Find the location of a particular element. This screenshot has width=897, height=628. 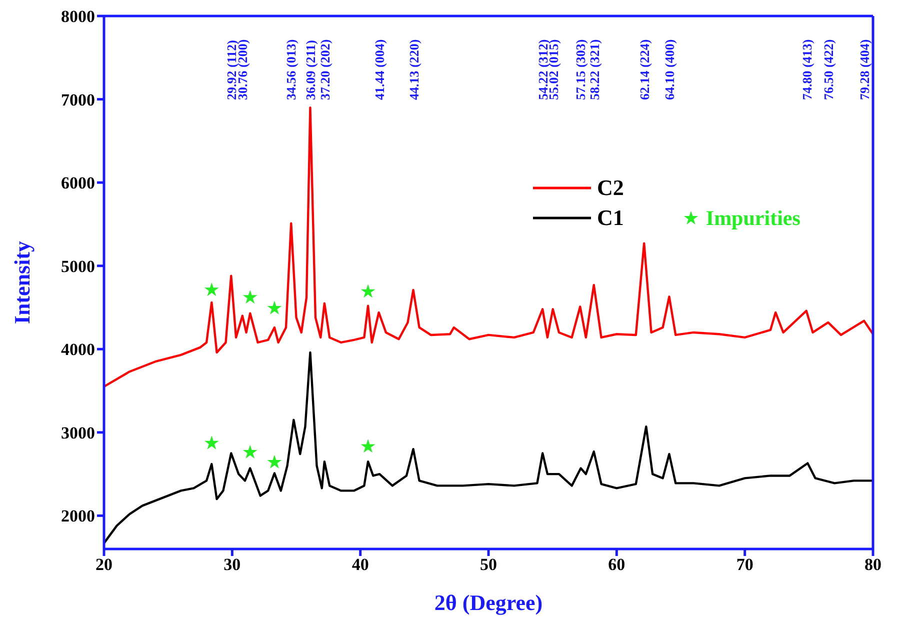

x-tick-label: 80 is located at coordinates (873, 564).